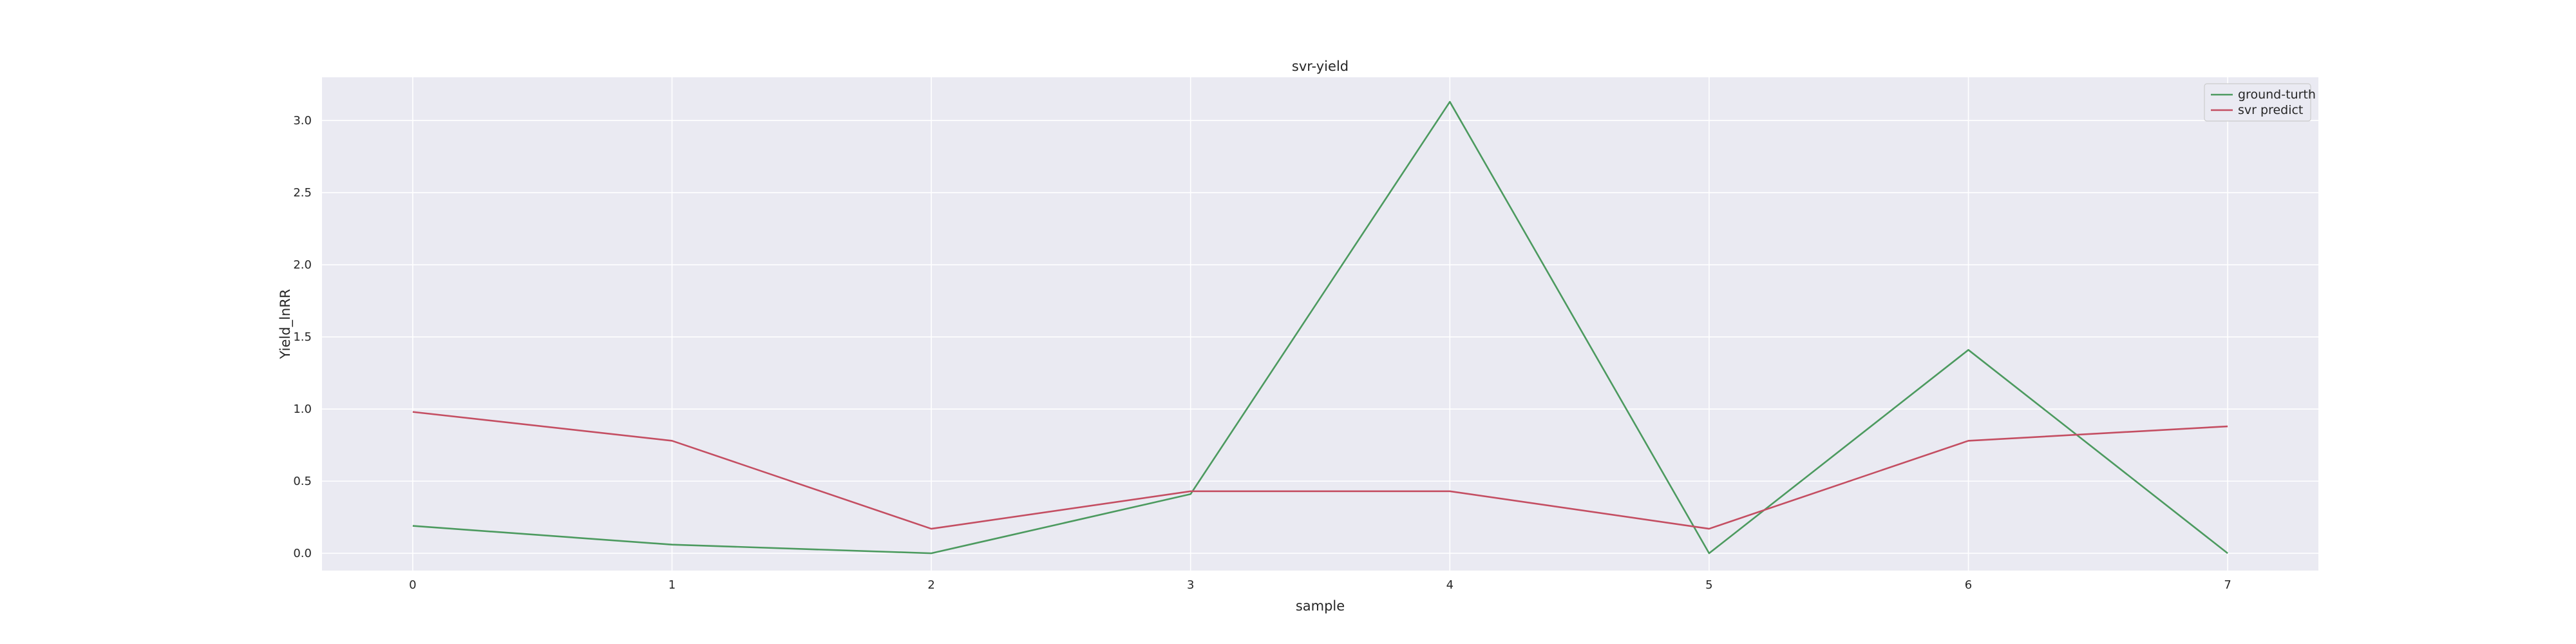 The image size is (2576, 644). Describe the element at coordinates (1969, 585) in the screenshot. I see `x-tick-label: 6` at that location.